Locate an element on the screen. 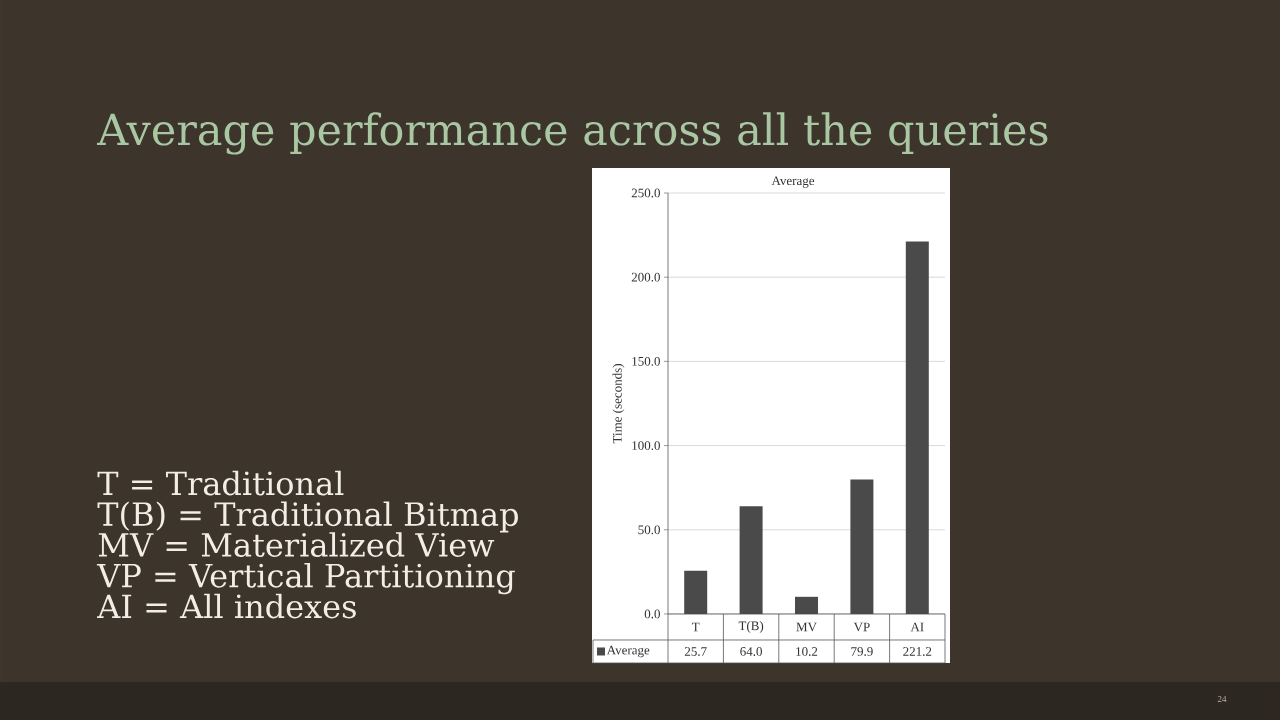 The height and width of the screenshot is (720, 1280). y-tick-label: 50.0 is located at coordinates (649, 530).